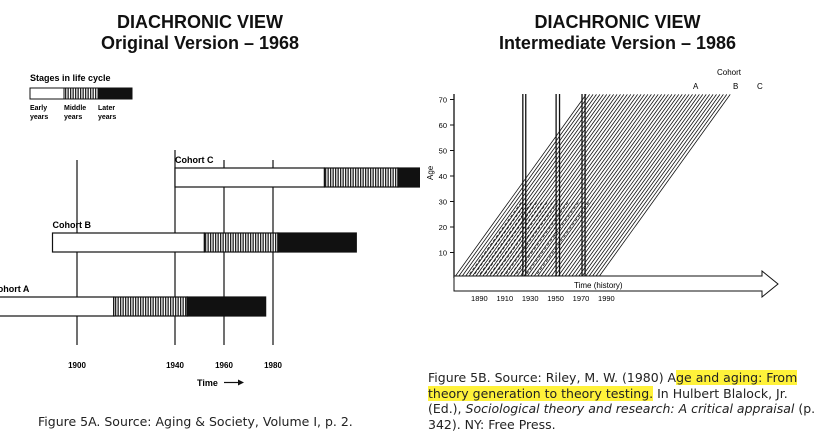  What do you see at coordinates (443, 125) in the screenshot?
I see `y-tick-label-60: 60` at bounding box center [443, 125].